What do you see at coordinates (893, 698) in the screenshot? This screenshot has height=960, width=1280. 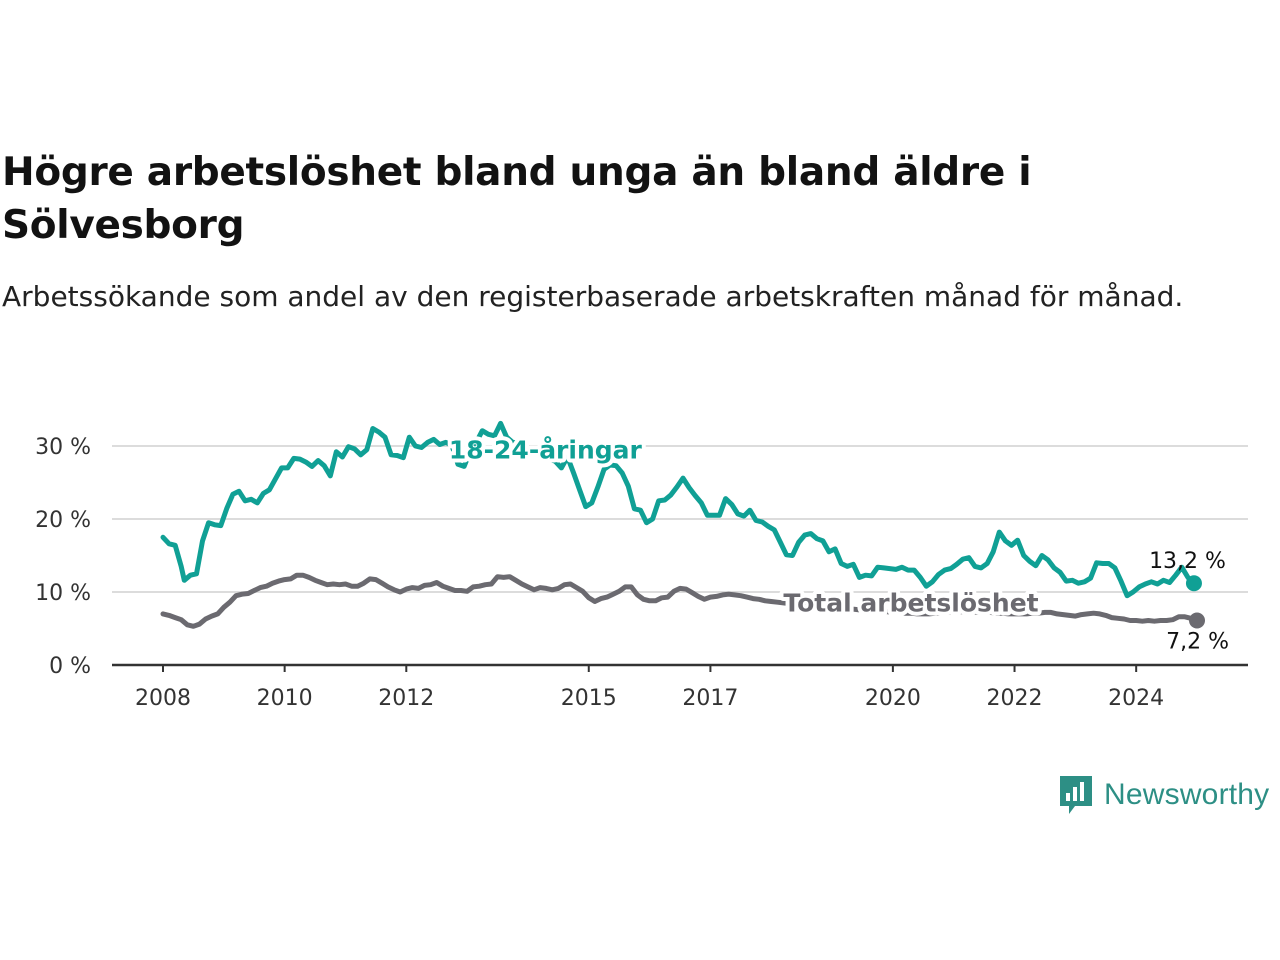 I see `x-tick-label: 2020` at bounding box center [893, 698].